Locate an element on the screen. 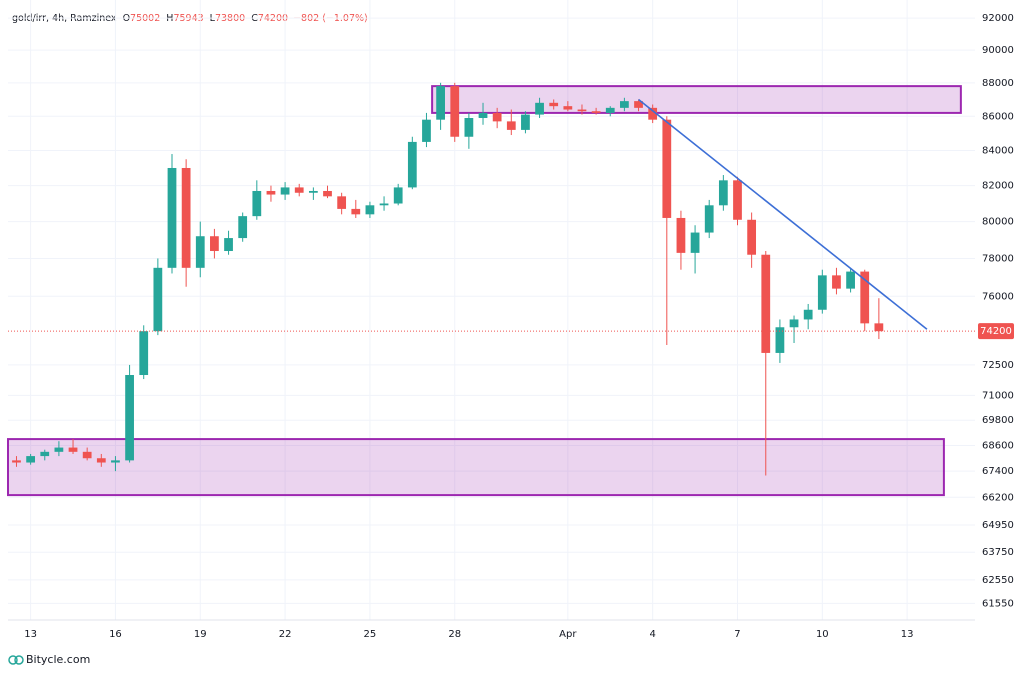 Image resolution: width=1024 pixels, height=673 pixels. brand: Bitycle.com is located at coordinates (58, 659).